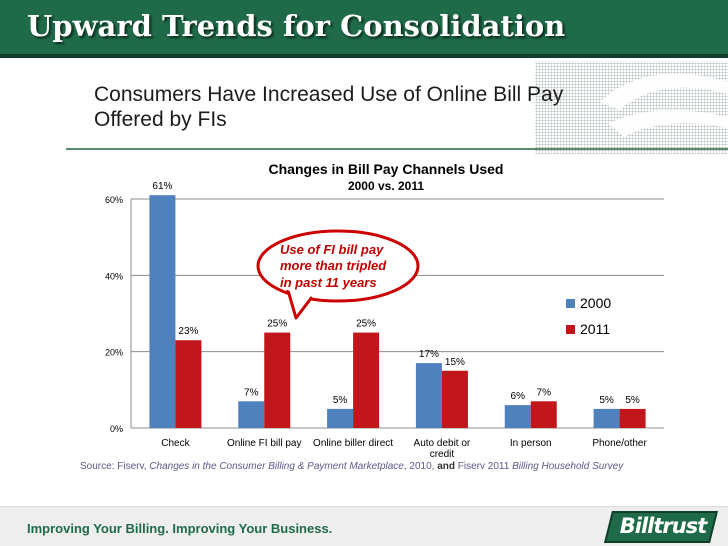  I want to click on title-bar-underline, so click(364, 56).